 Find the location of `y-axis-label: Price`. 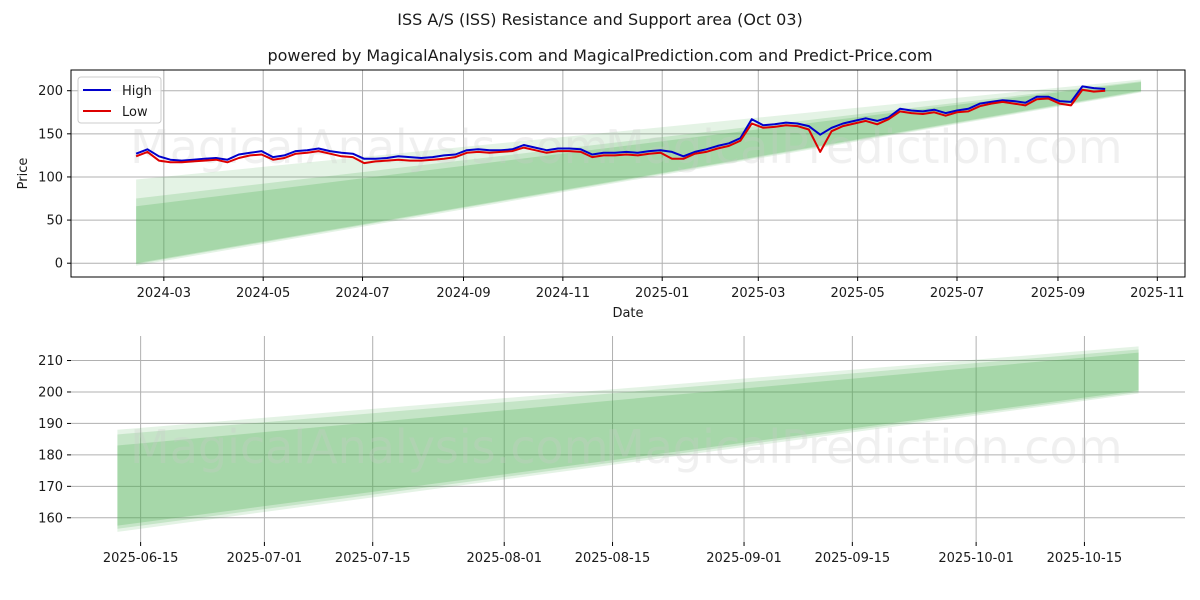

y-axis-label: Price is located at coordinates (23, 174).